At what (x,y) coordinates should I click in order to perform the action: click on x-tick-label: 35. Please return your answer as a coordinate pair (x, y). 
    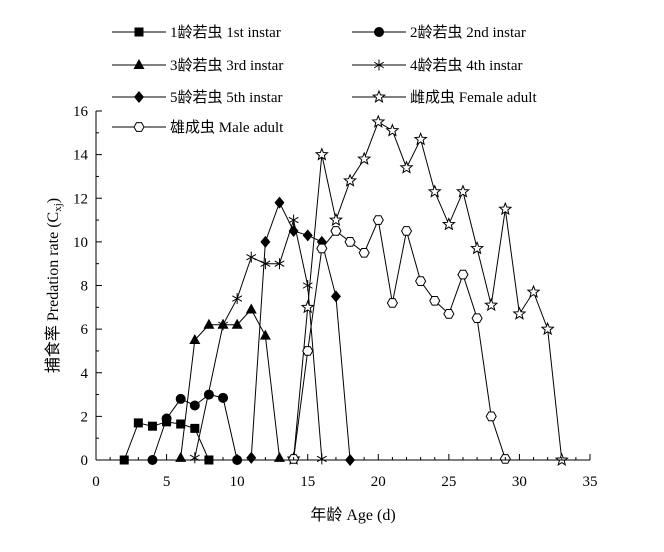
    Looking at the image, I should click on (590, 482).